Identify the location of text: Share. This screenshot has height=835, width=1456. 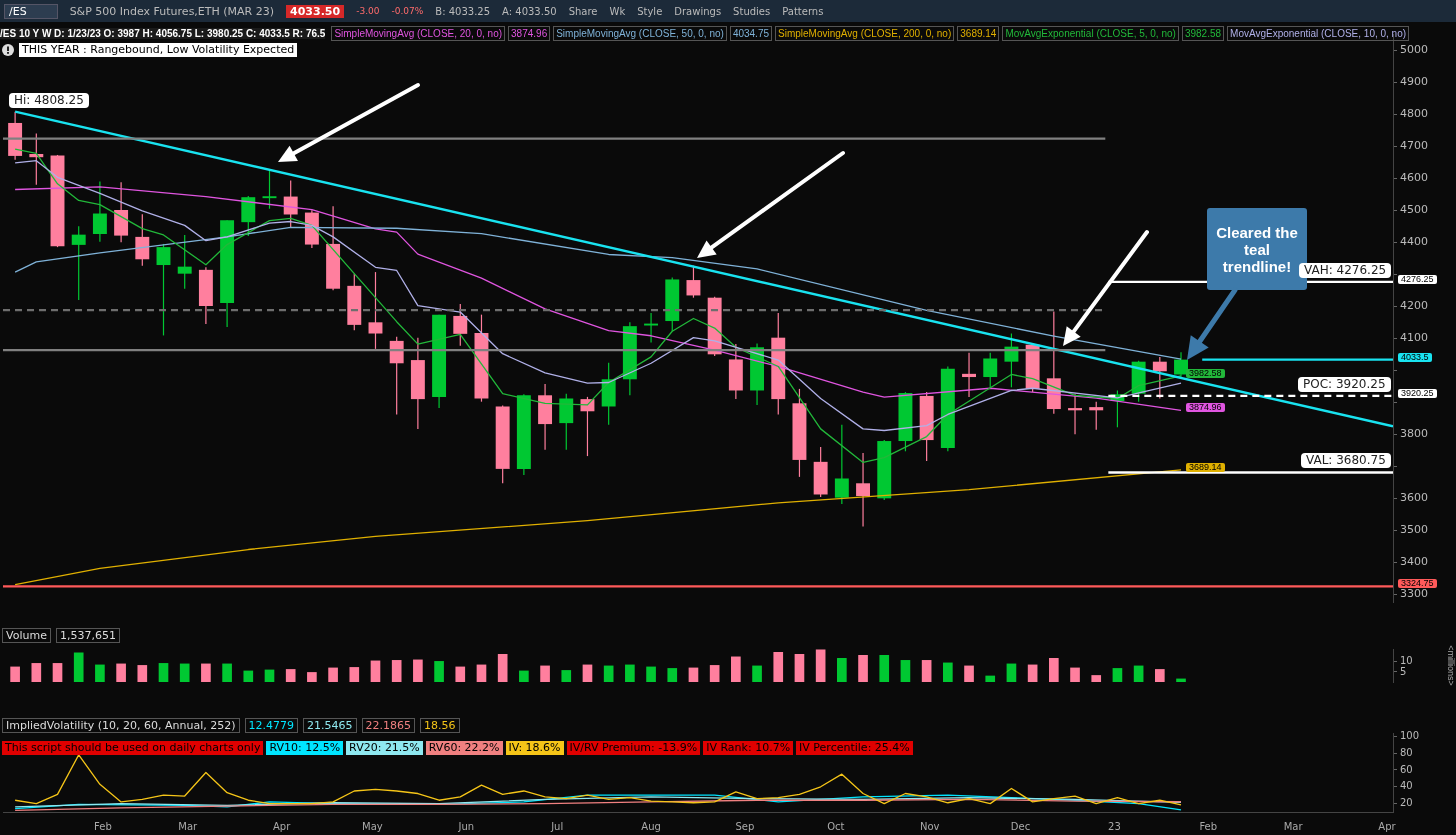
(583, 11).